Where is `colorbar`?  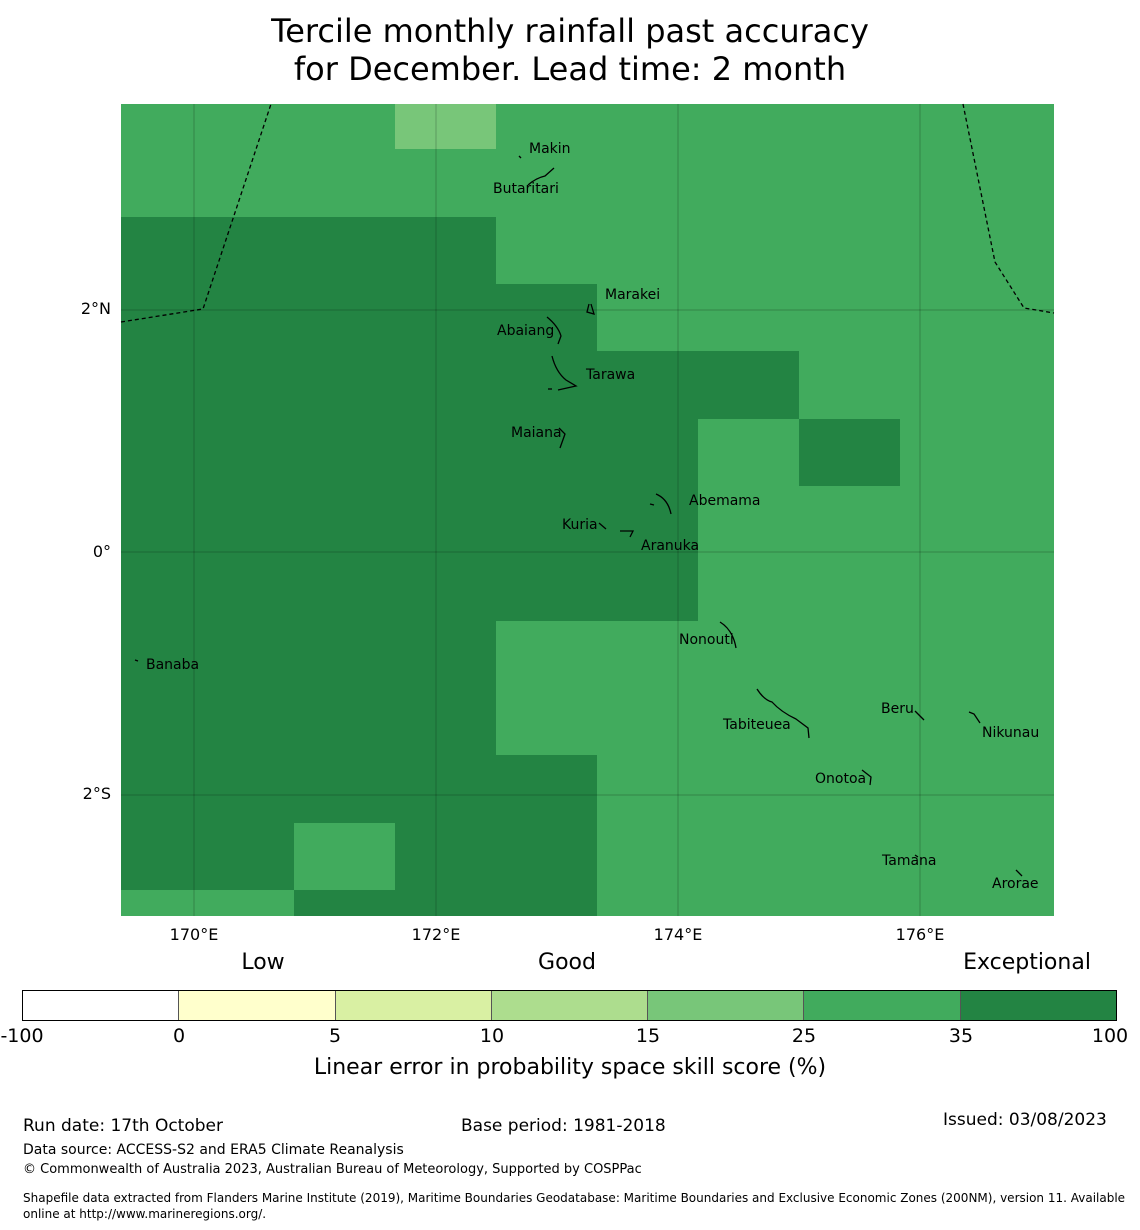
colorbar is located at coordinates (569, 1005).